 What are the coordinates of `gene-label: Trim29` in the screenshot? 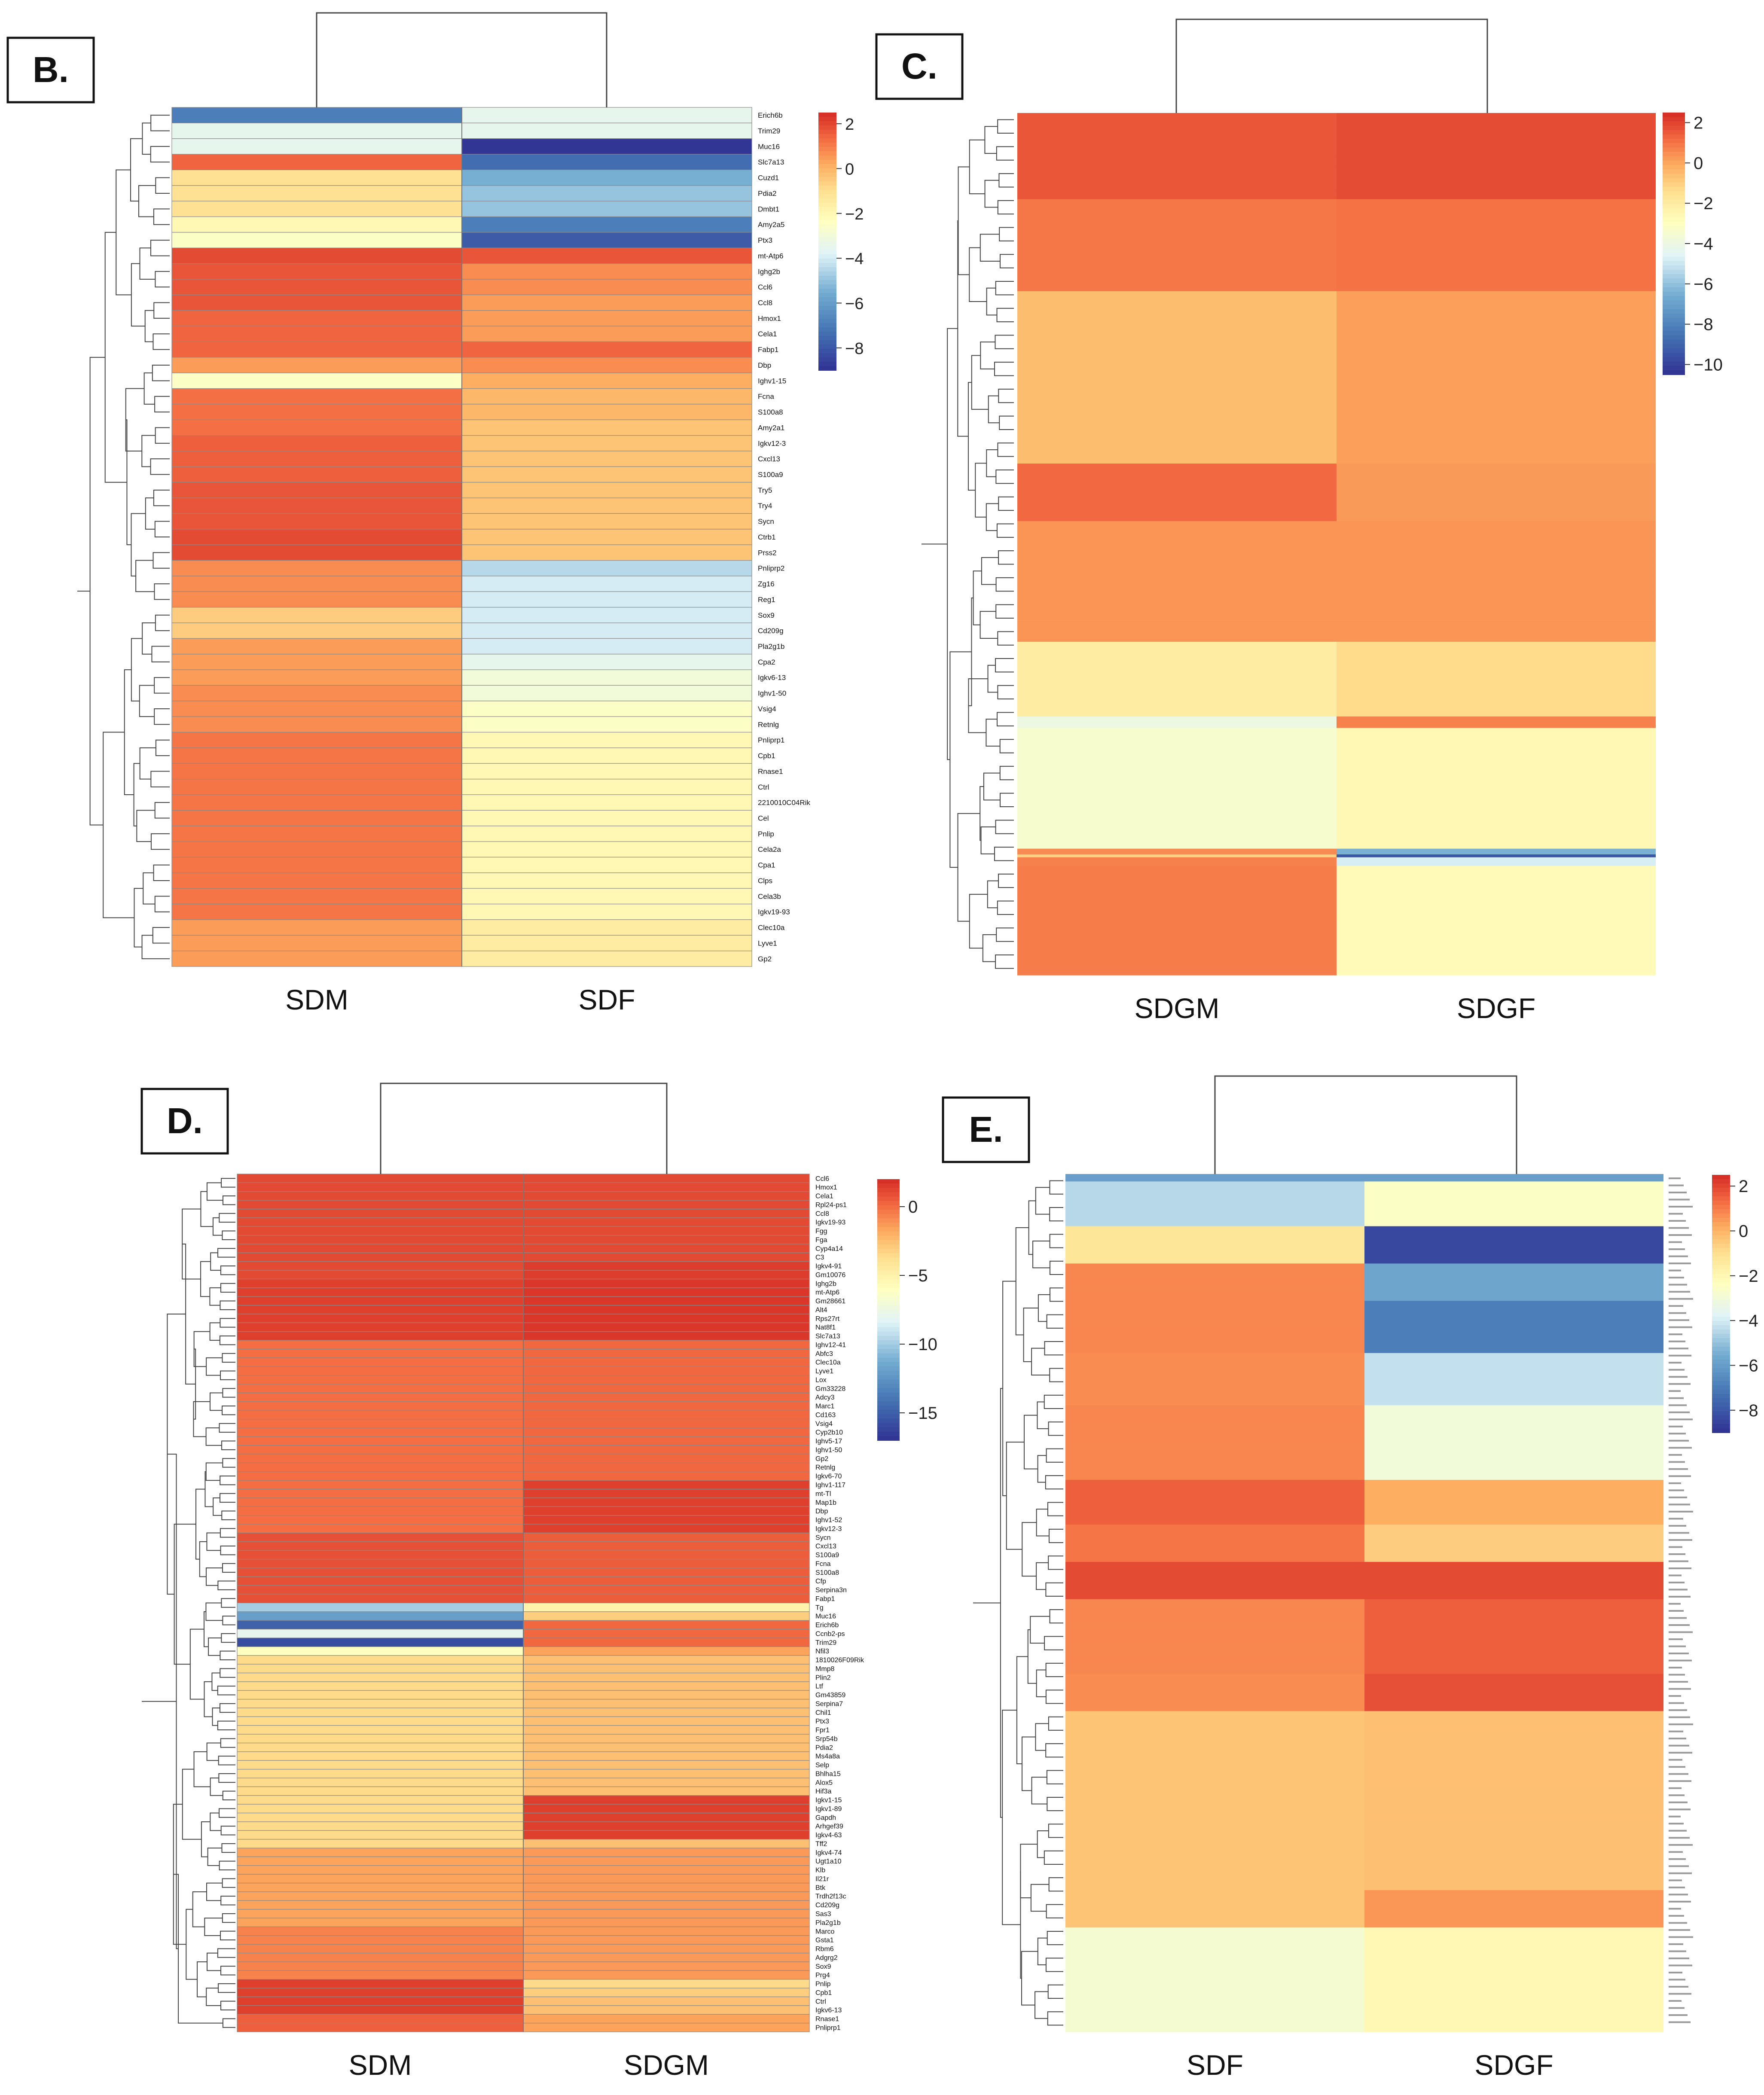 It's located at (769, 131).